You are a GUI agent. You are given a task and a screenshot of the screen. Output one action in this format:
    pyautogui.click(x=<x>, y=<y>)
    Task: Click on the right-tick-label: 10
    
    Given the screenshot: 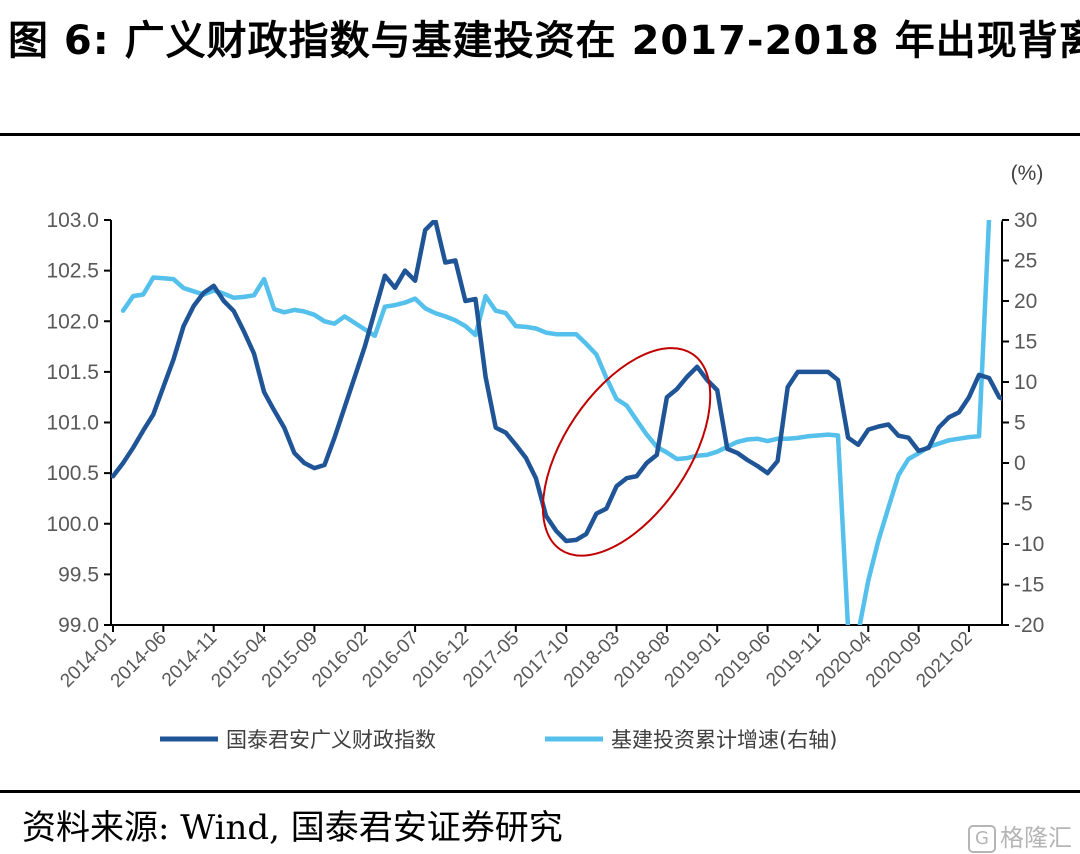 What is the action you would take?
    pyautogui.click(x=1025, y=382)
    